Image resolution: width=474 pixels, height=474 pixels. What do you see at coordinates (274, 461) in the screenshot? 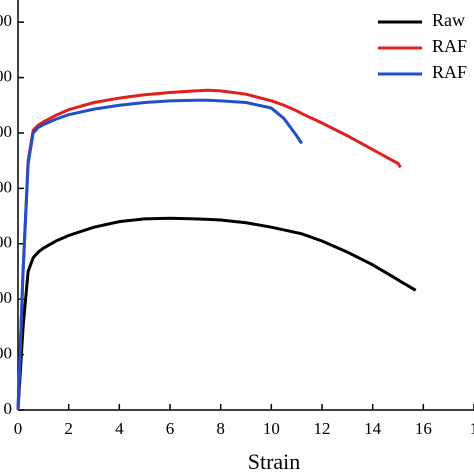
I see `x-axis-label: Strain` at bounding box center [274, 461].